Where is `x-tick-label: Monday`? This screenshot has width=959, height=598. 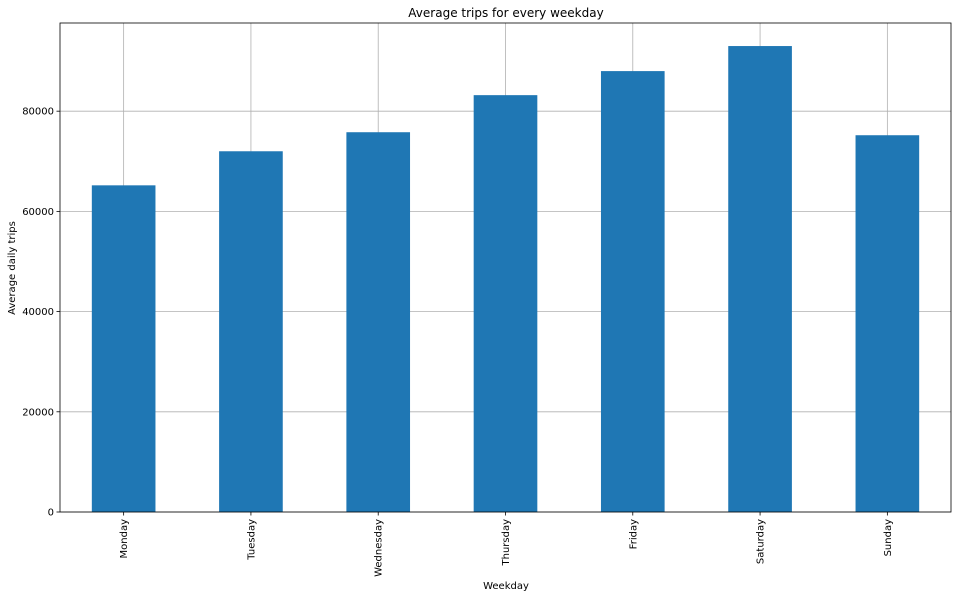 x-tick-label: Monday is located at coordinates (124, 539).